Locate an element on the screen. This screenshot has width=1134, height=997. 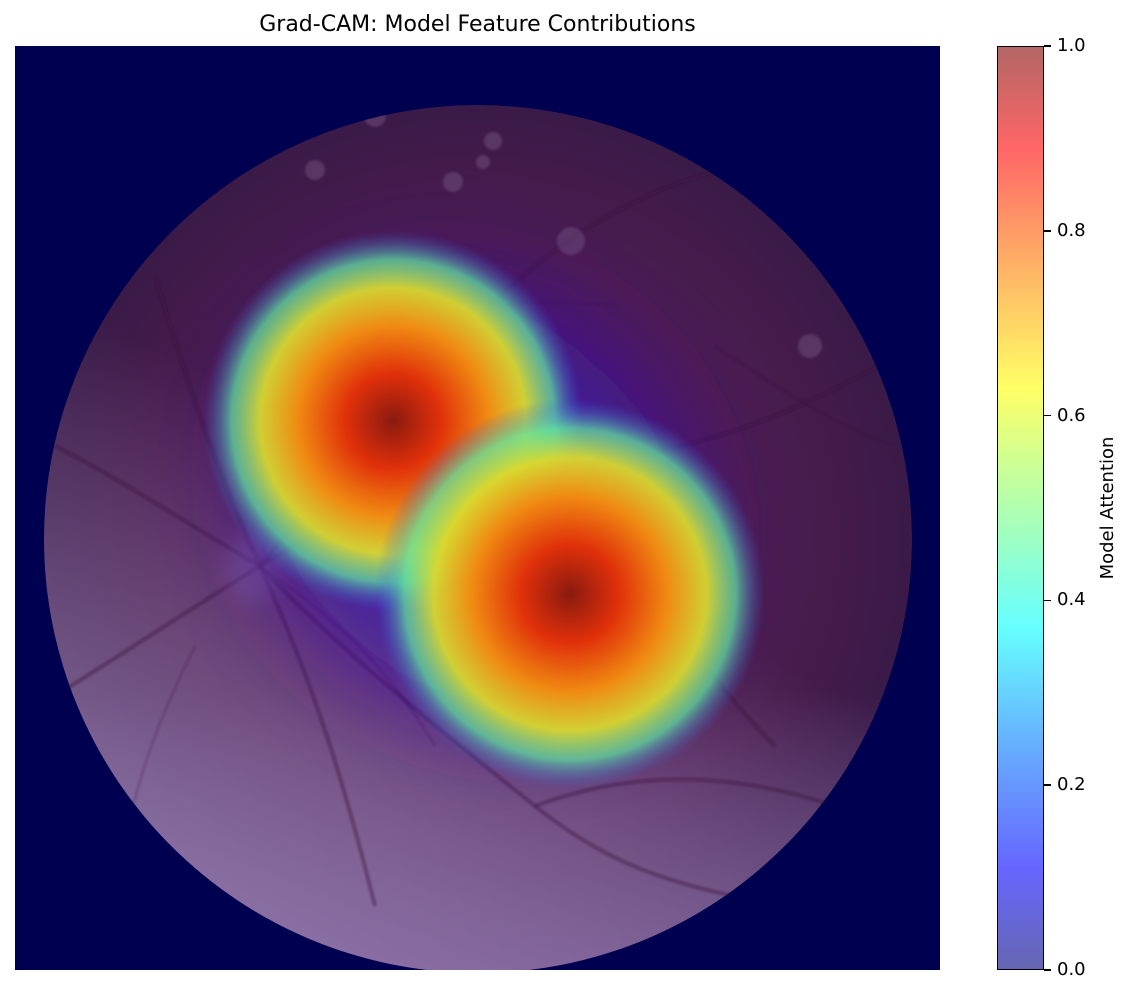
colorbar-tick-label: 0.4 is located at coordinates (1071, 600).